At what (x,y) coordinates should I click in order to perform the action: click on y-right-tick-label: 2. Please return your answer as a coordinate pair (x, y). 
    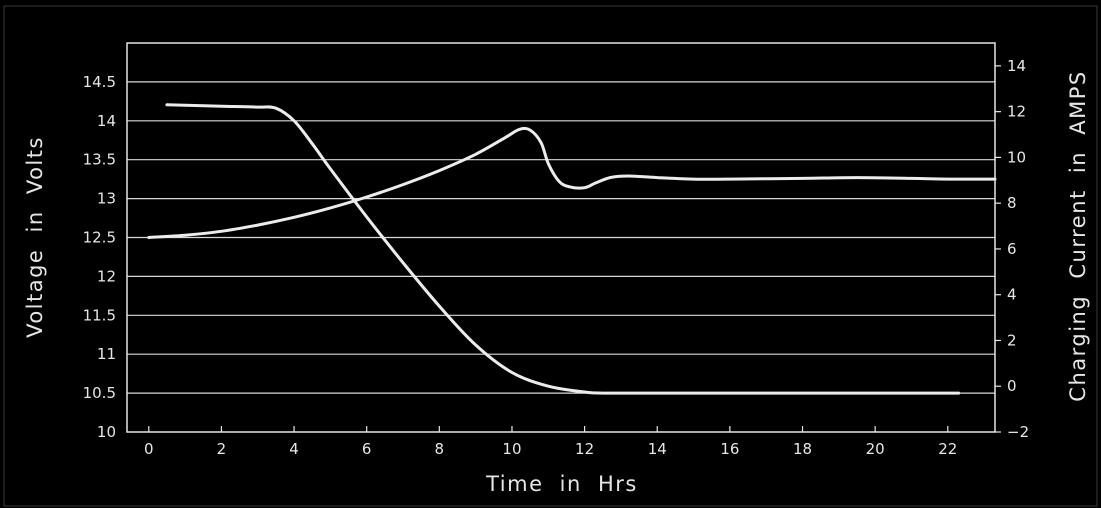
    Looking at the image, I should click on (1012, 340).